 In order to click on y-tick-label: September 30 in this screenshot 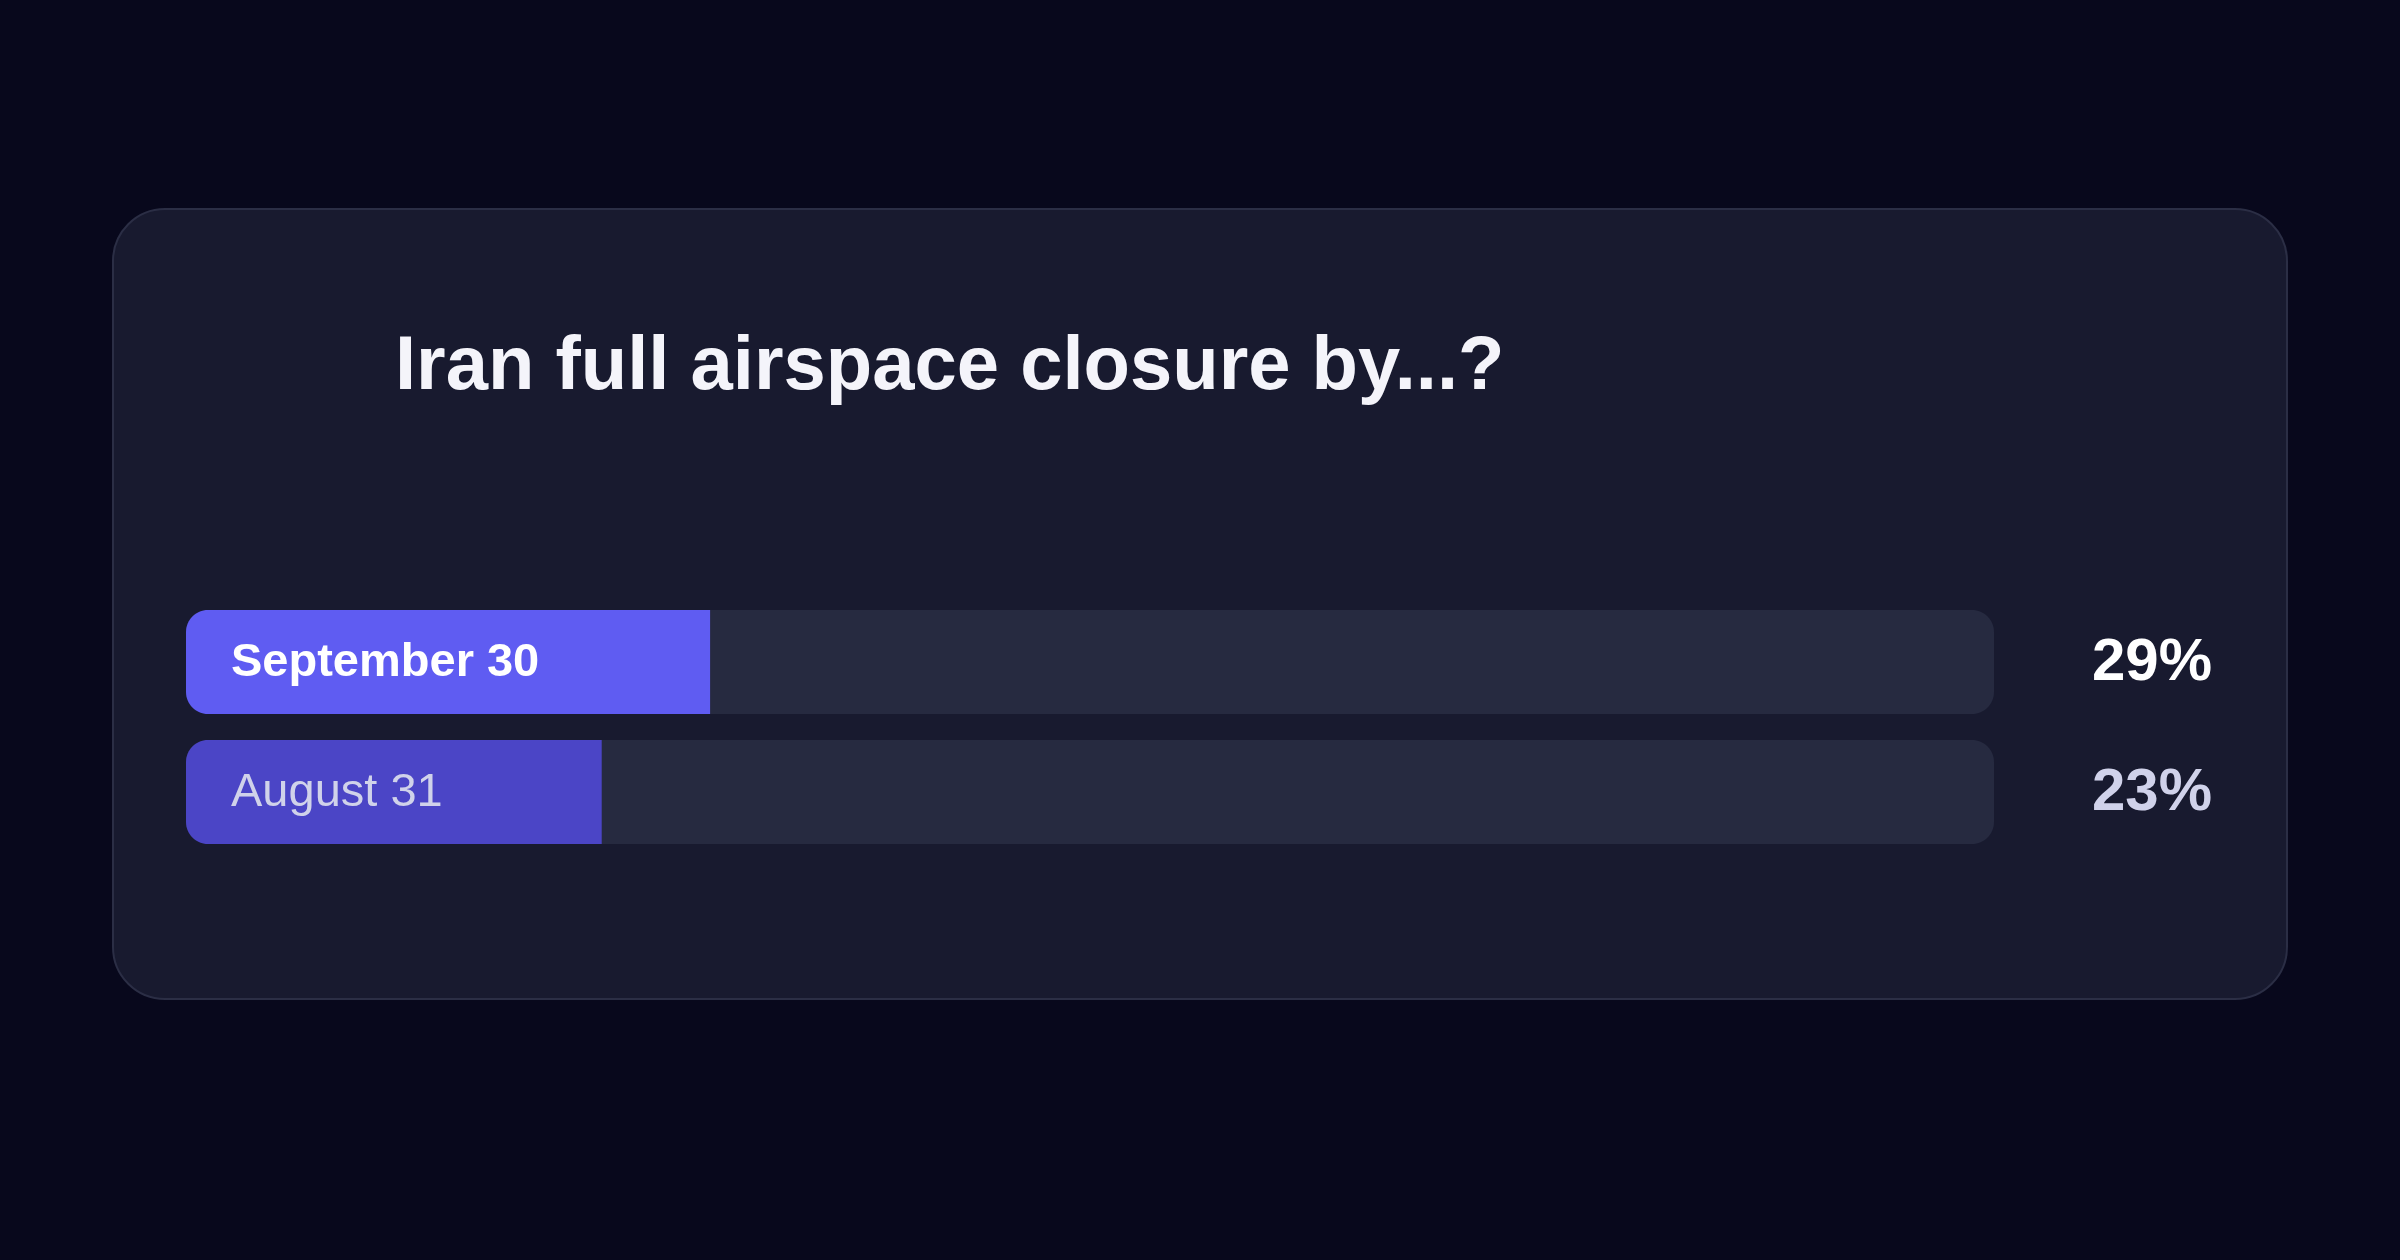, I will do `click(385, 659)`.